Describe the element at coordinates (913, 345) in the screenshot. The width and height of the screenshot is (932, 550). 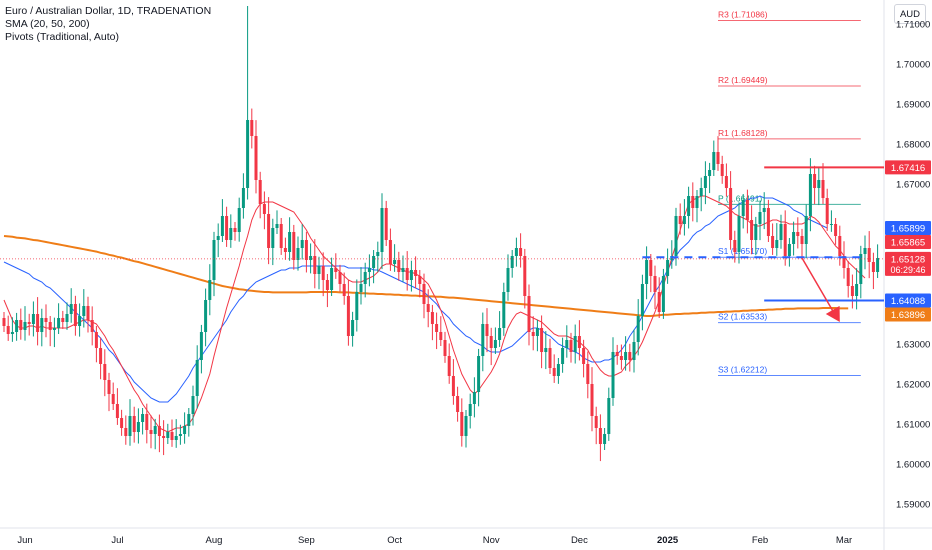
I see `price-tick-label: 1.63000` at that location.